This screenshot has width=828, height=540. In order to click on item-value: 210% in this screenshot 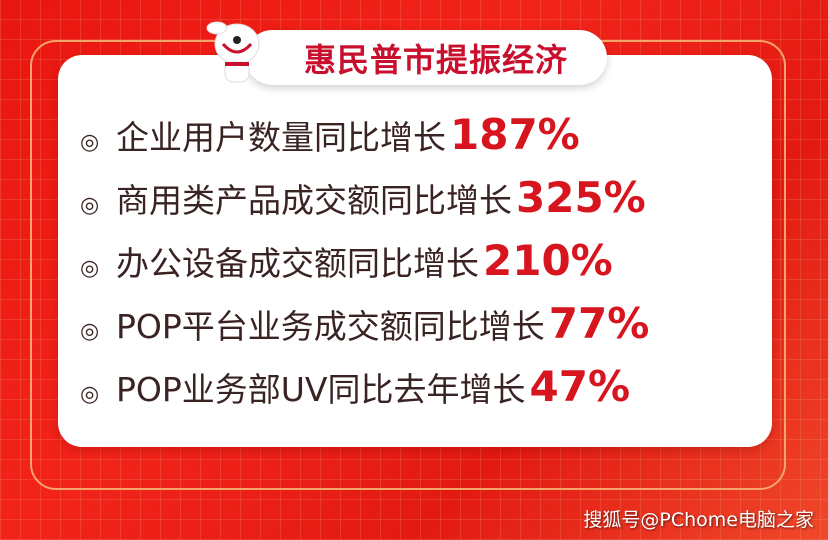, I will do `click(548, 260)`.